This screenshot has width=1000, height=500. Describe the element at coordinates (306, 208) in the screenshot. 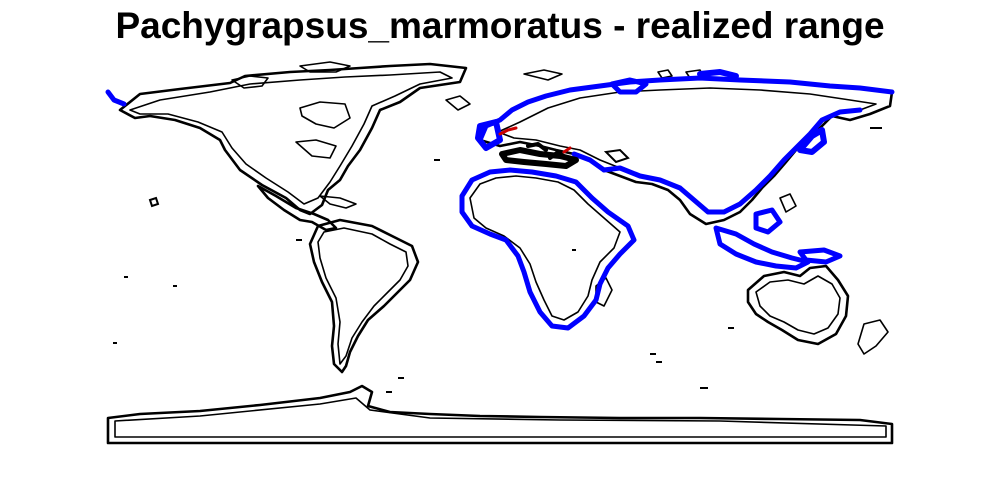

I see `central-america` at that location.